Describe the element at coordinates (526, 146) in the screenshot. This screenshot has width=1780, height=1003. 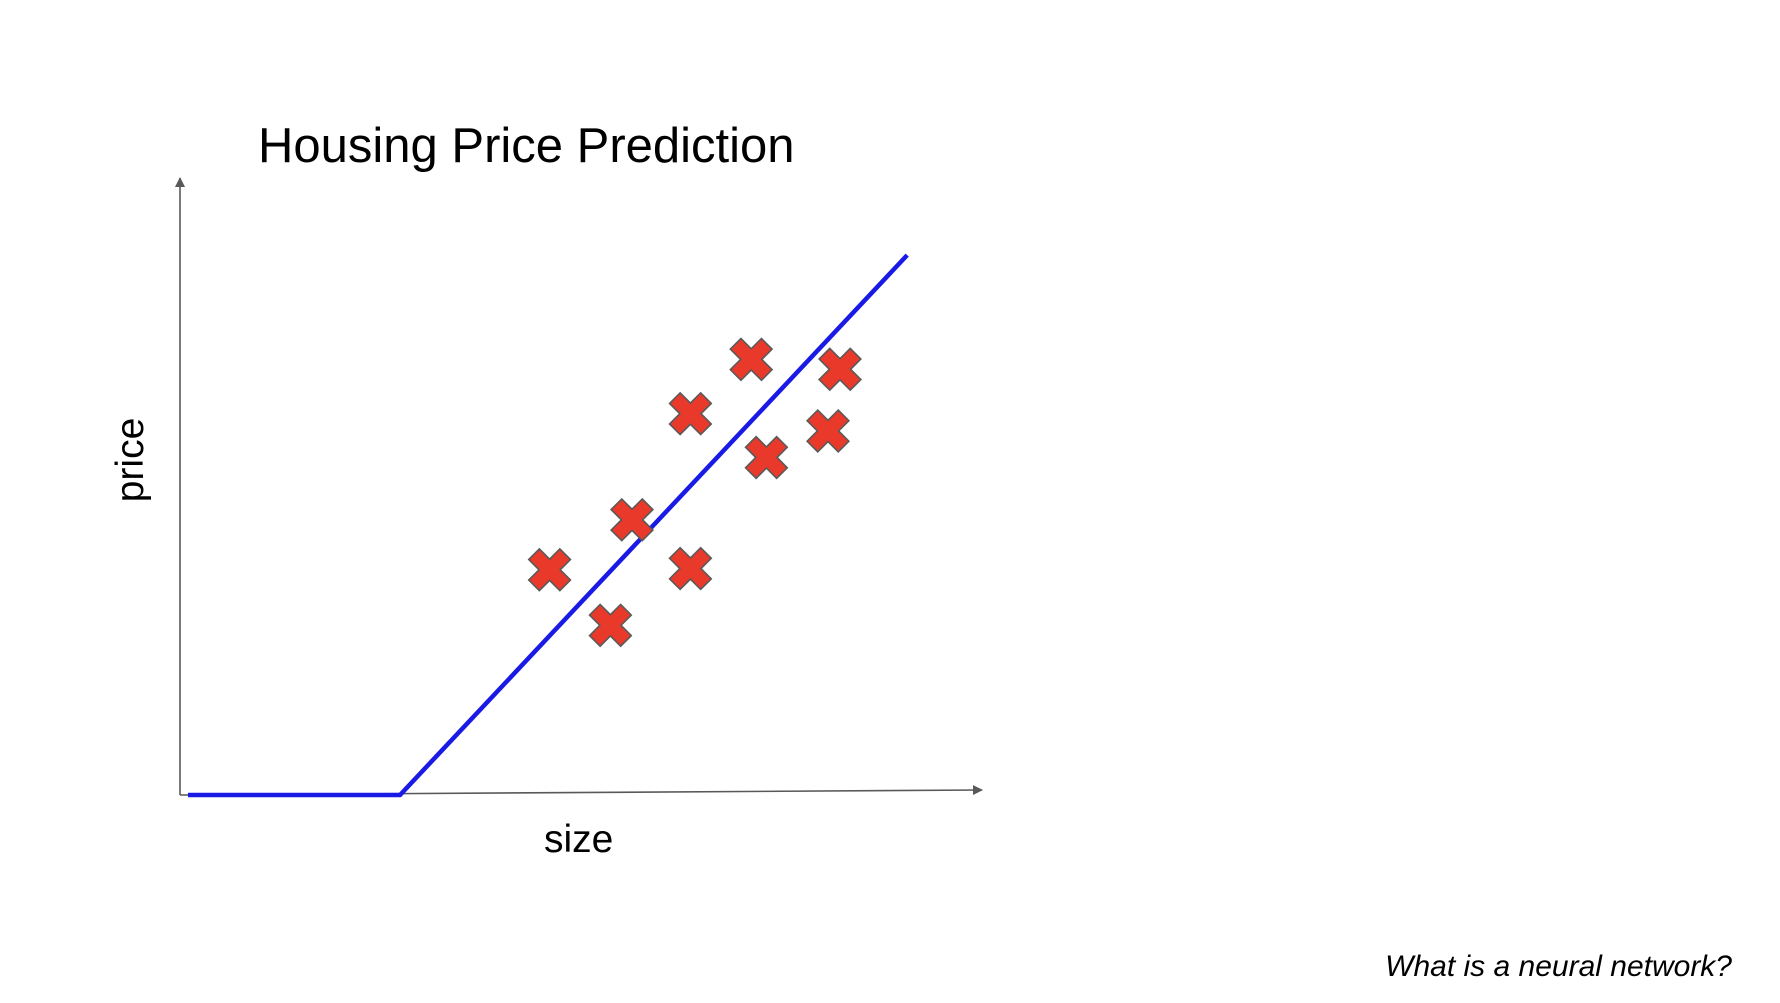
I see `chart-title: Housing Price Prediction` at that location.